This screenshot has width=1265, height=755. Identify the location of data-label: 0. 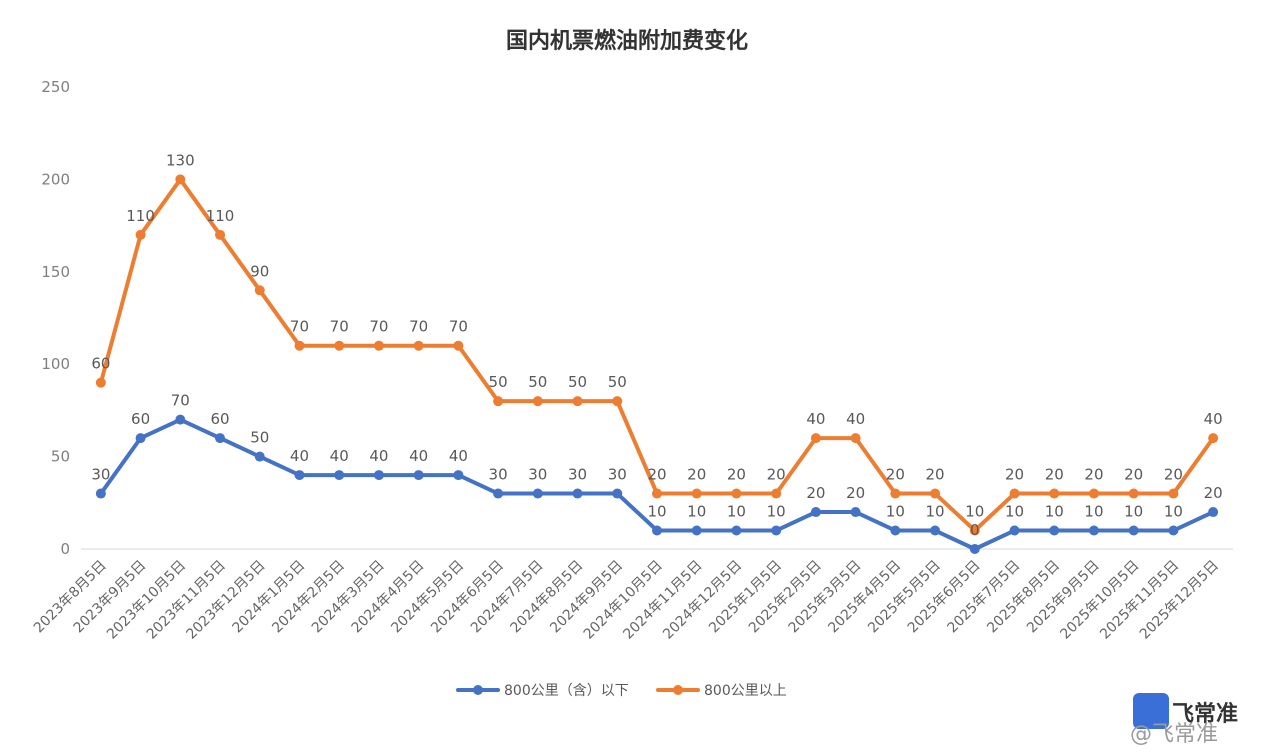
(975, 530).